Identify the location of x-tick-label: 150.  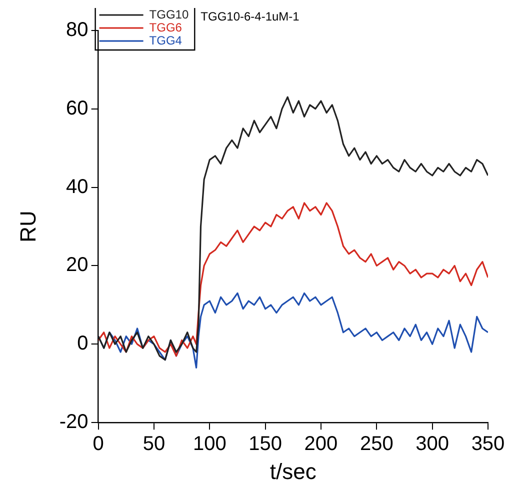
(265, 444).